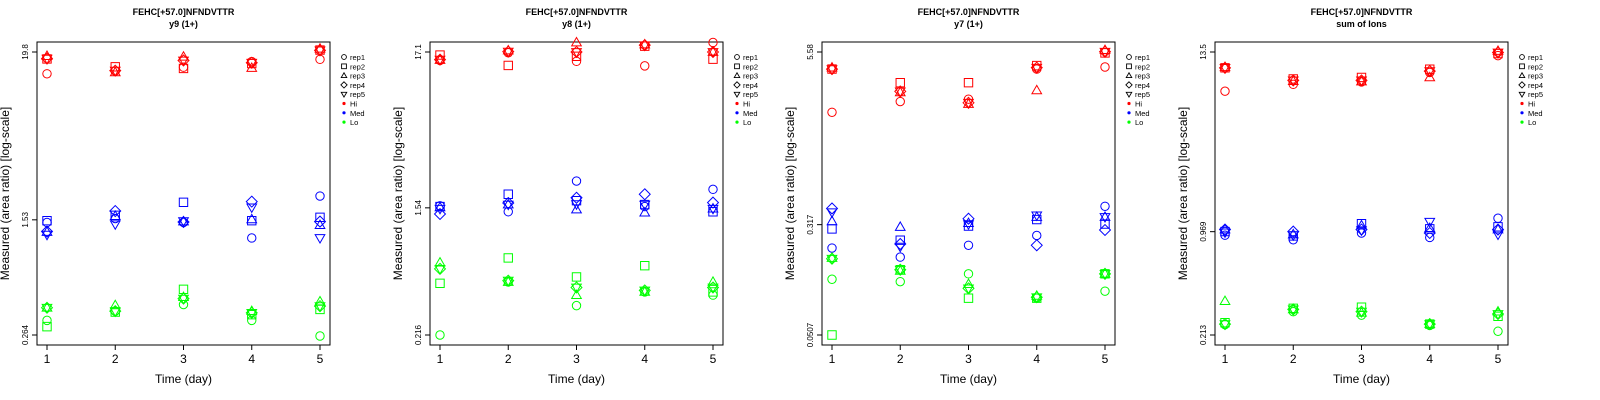 The width and height of the screenshot is (1600, 400). I want to click on y-tick-label: 0.0507, so click(810, 334).